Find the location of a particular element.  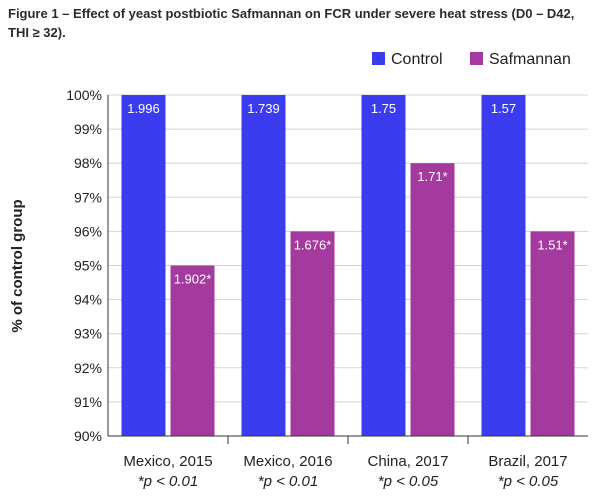

y-tick-label: 96% is located at coordinates (88, 231).